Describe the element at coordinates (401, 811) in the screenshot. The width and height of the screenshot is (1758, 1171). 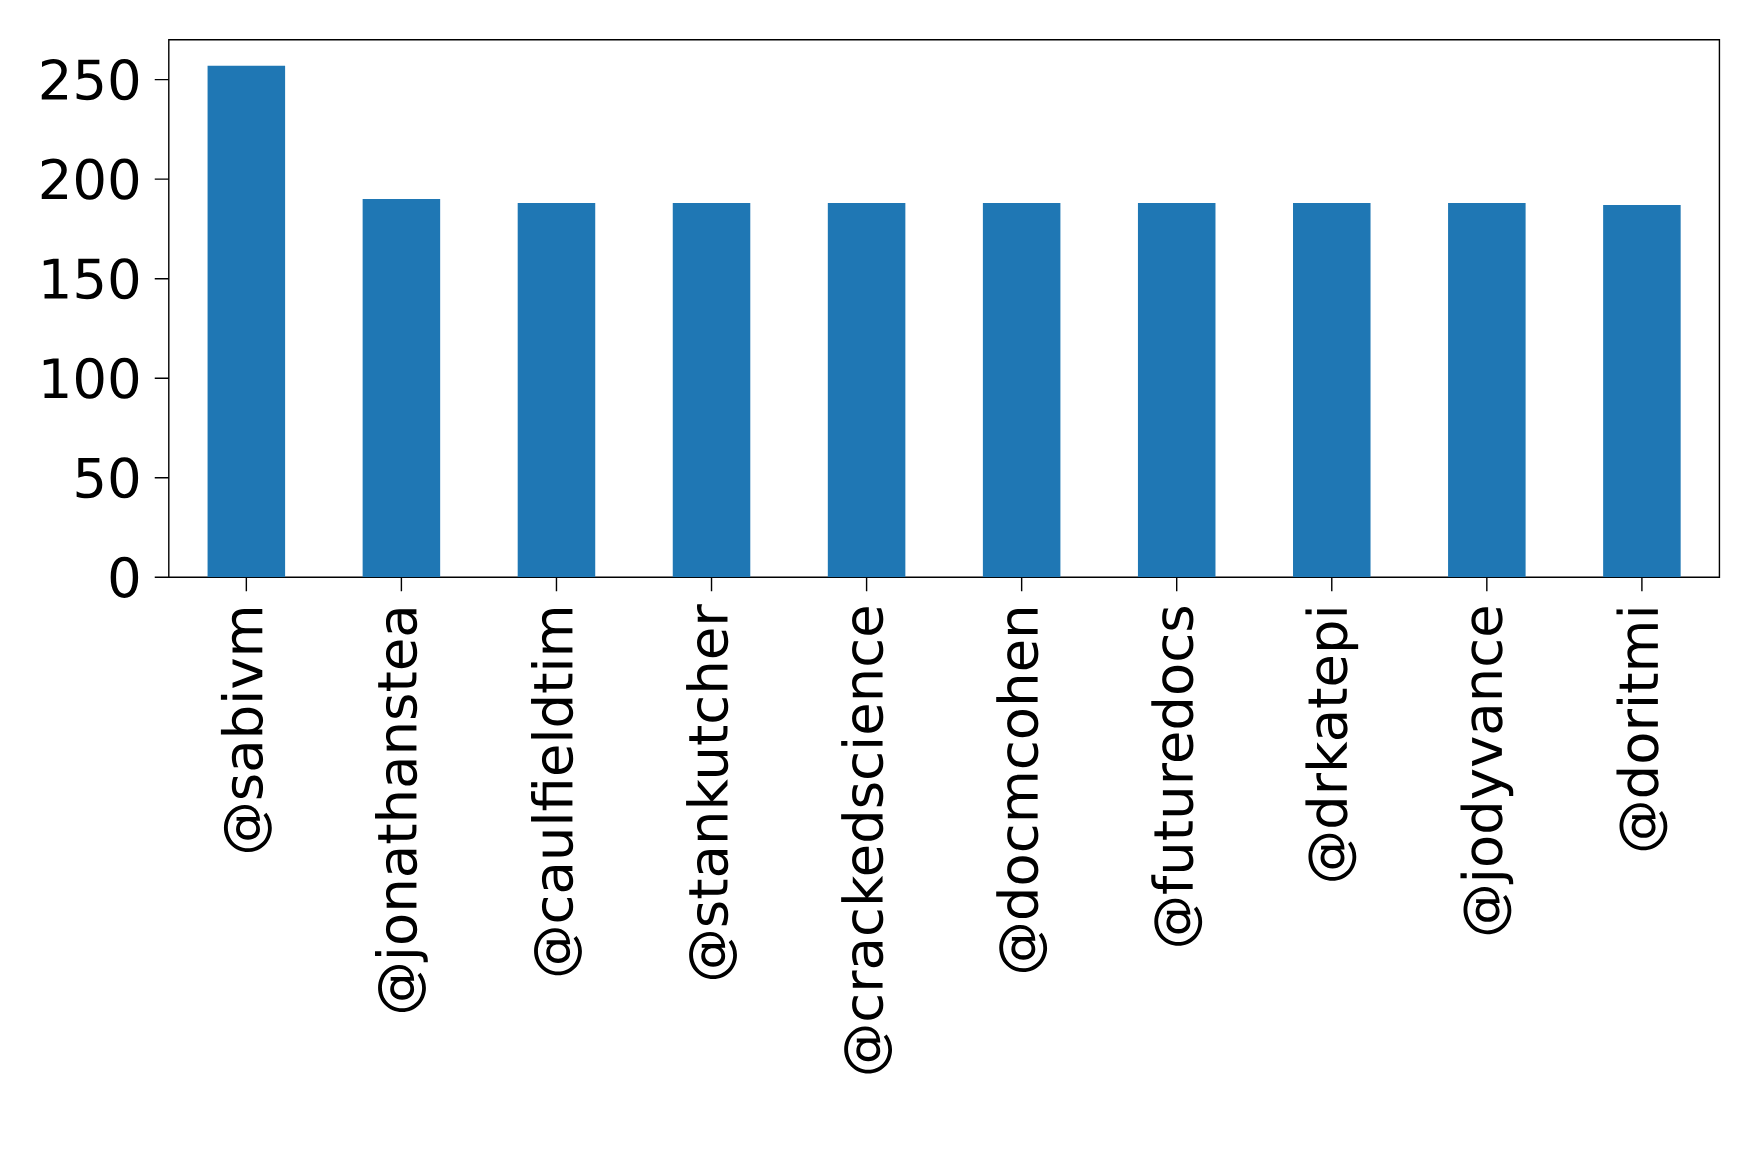
I see `x-tick-label: @jonathanstea` at that location.